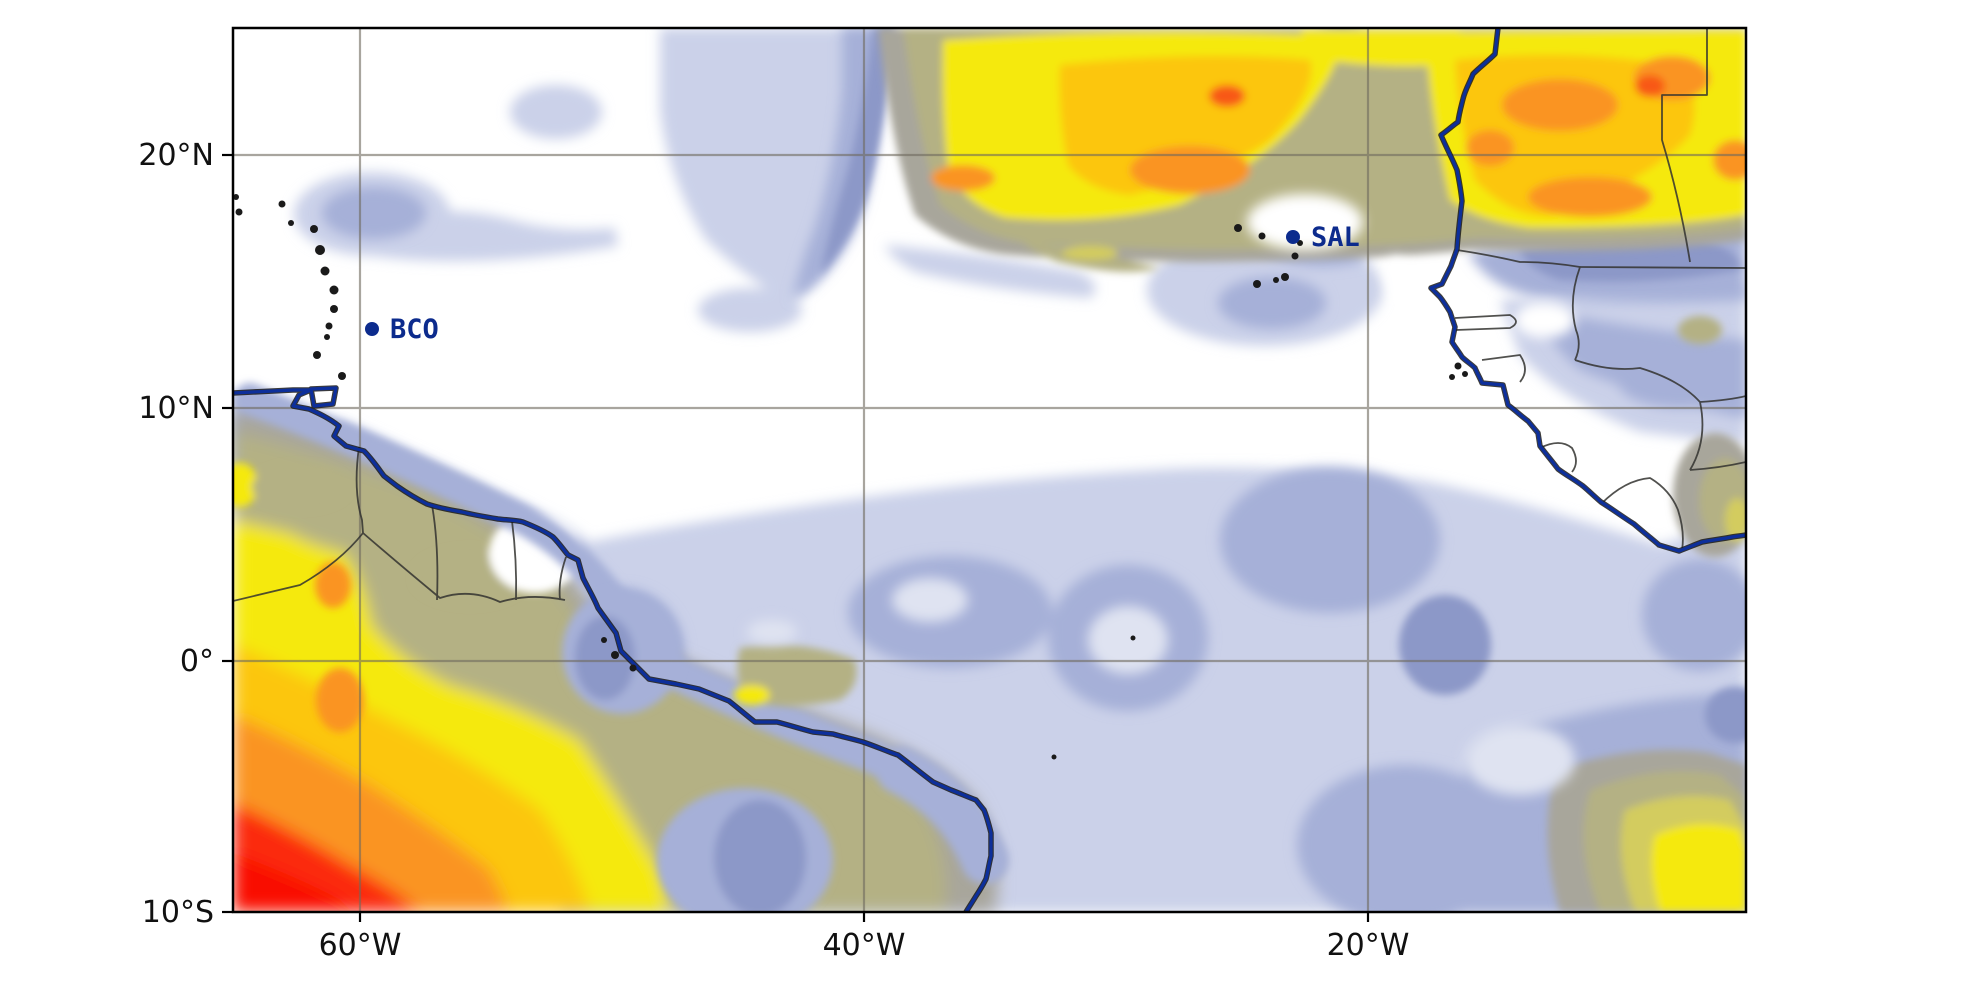 This screenshot has height=988, width=1978. I want to click on station-sal-label: SAL, so click(1335, 237).